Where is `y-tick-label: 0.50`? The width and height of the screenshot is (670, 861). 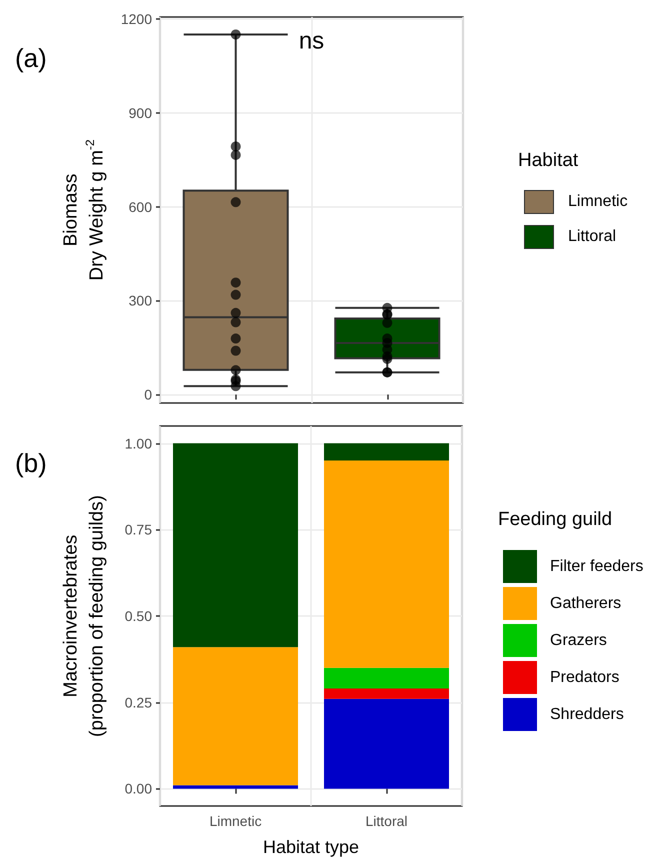
y-tick-label: 0.50 is located at coordinates (138, 616).